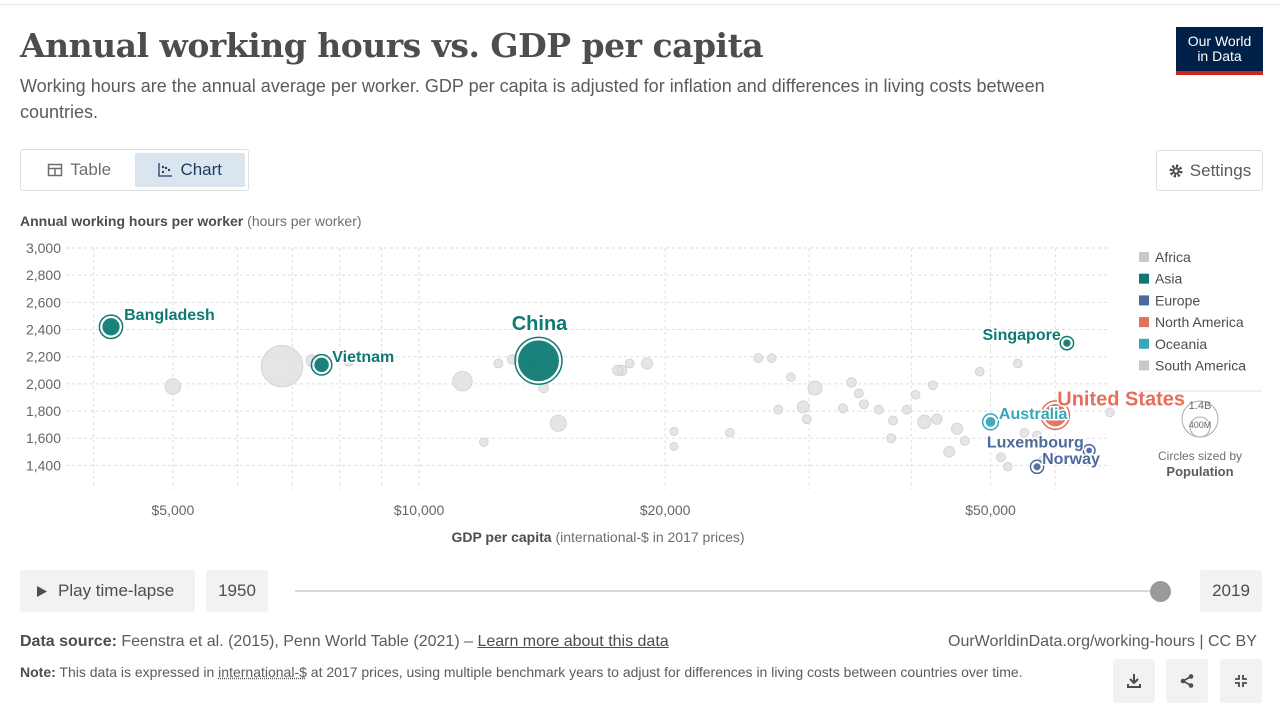  I want to click on y-tick-label: 1,600, so click(43, 438).